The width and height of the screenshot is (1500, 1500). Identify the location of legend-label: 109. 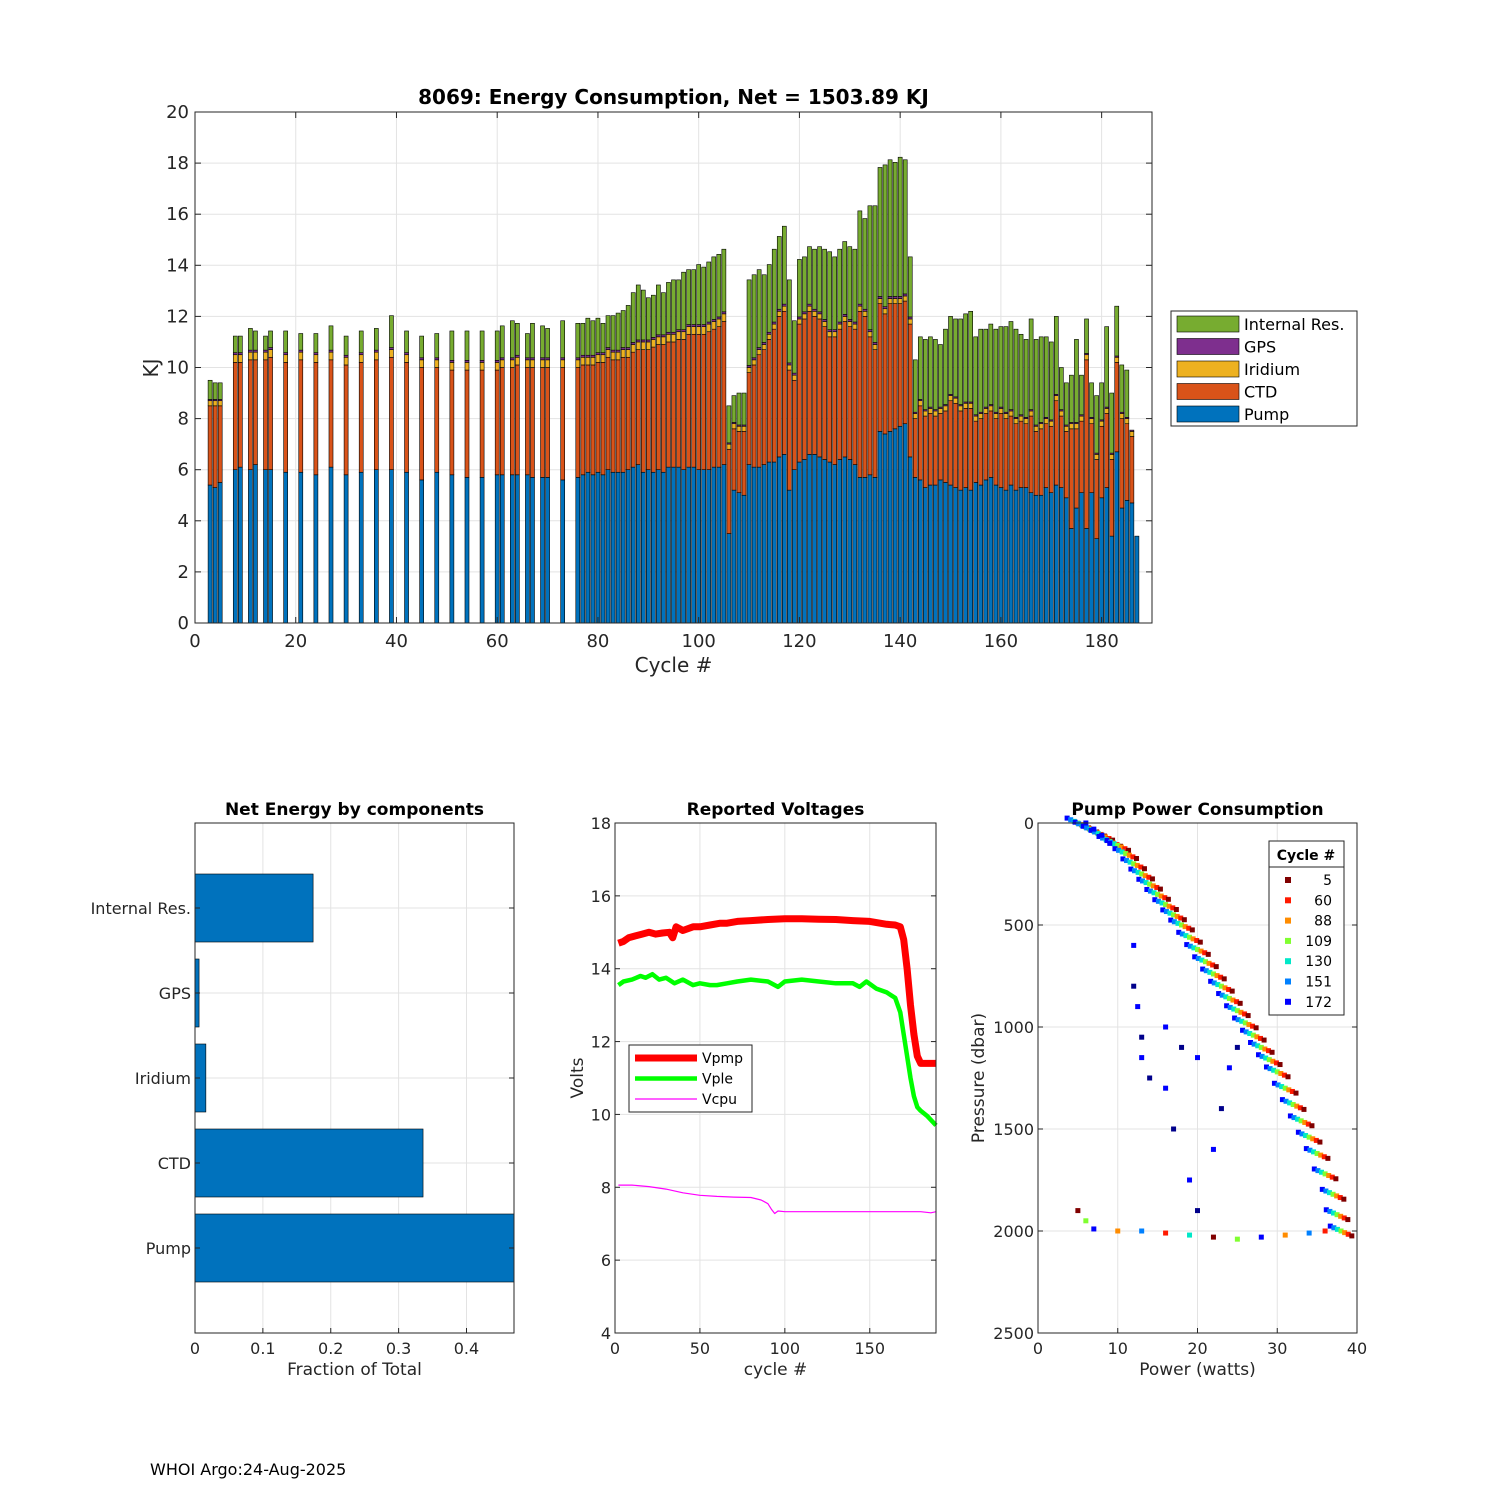
(1318, 942).